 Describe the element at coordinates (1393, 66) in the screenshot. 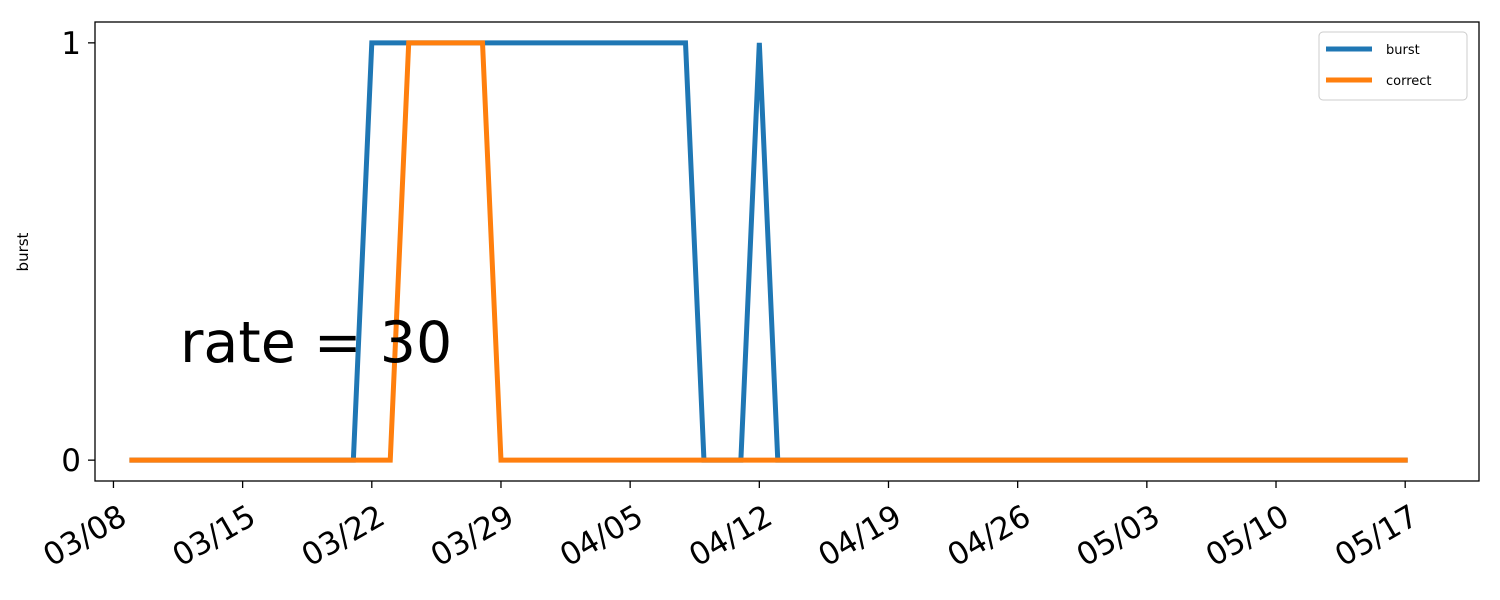

I see `legend: burst correct` at that location.